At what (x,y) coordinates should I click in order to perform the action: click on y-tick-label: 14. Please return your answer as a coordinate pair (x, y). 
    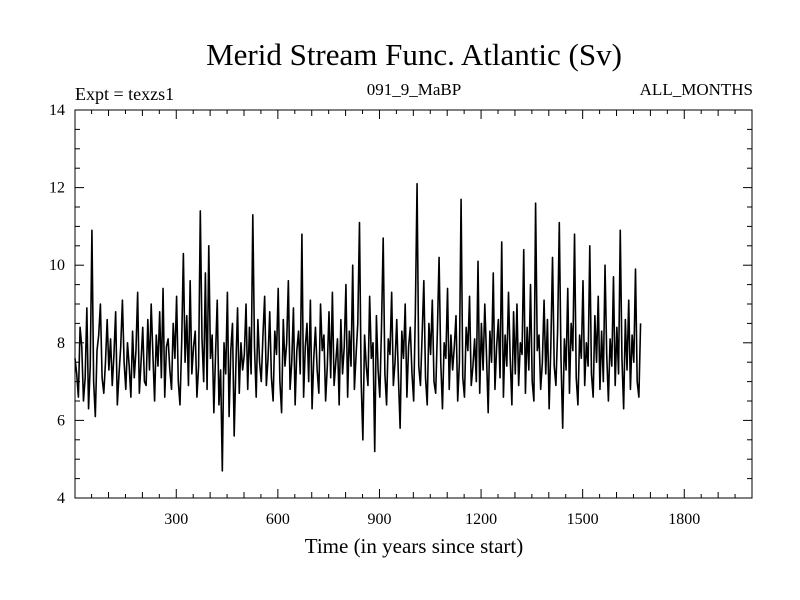
    Looking at the image, I should click on (57, 110).